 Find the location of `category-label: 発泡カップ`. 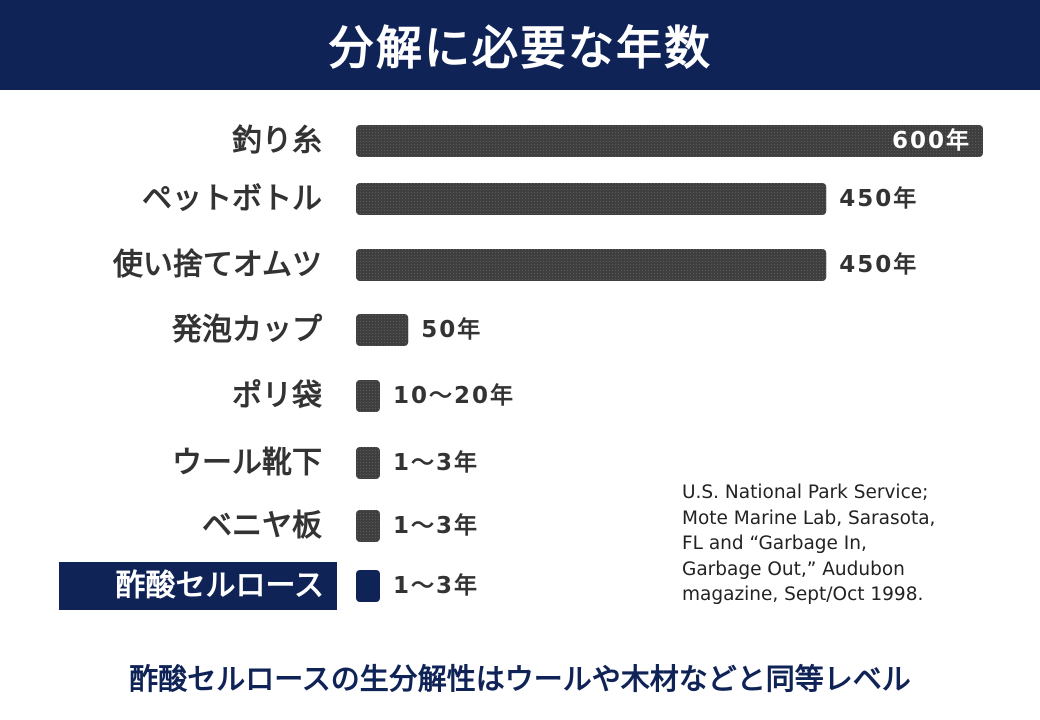

category-label: 発泡カップ is located at coordinates (247, 330).